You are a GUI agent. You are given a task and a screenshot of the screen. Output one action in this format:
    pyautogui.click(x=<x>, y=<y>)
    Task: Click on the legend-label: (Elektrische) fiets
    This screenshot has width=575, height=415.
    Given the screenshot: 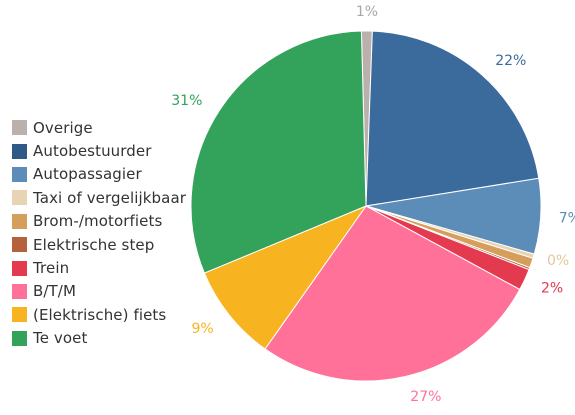 What is the action you would take?
    pyautogui.click(x=100, y=314)
    